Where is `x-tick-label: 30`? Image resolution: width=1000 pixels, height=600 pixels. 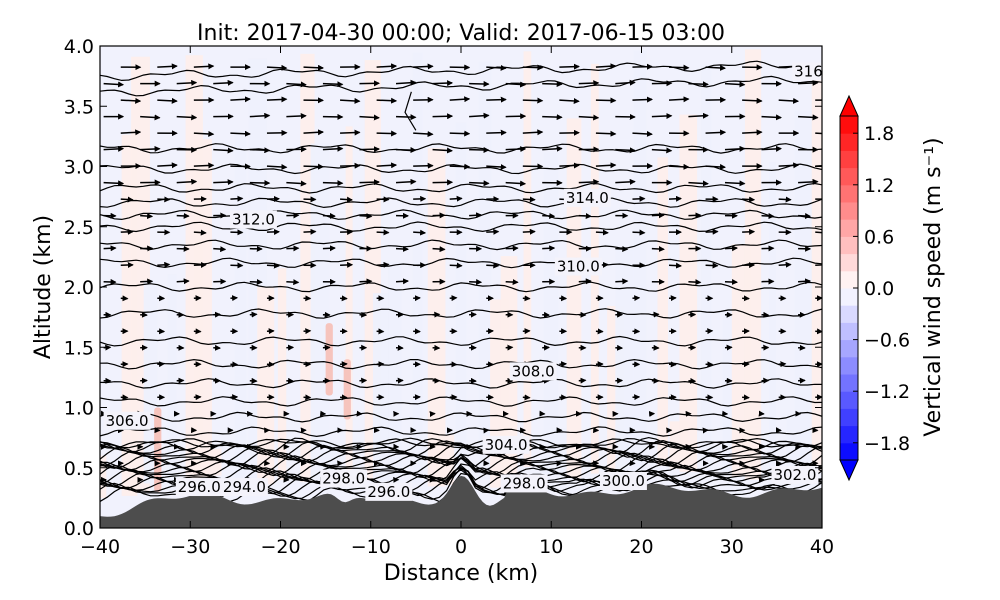
x-tick-label: 30 is located at coordinates (732, 547).